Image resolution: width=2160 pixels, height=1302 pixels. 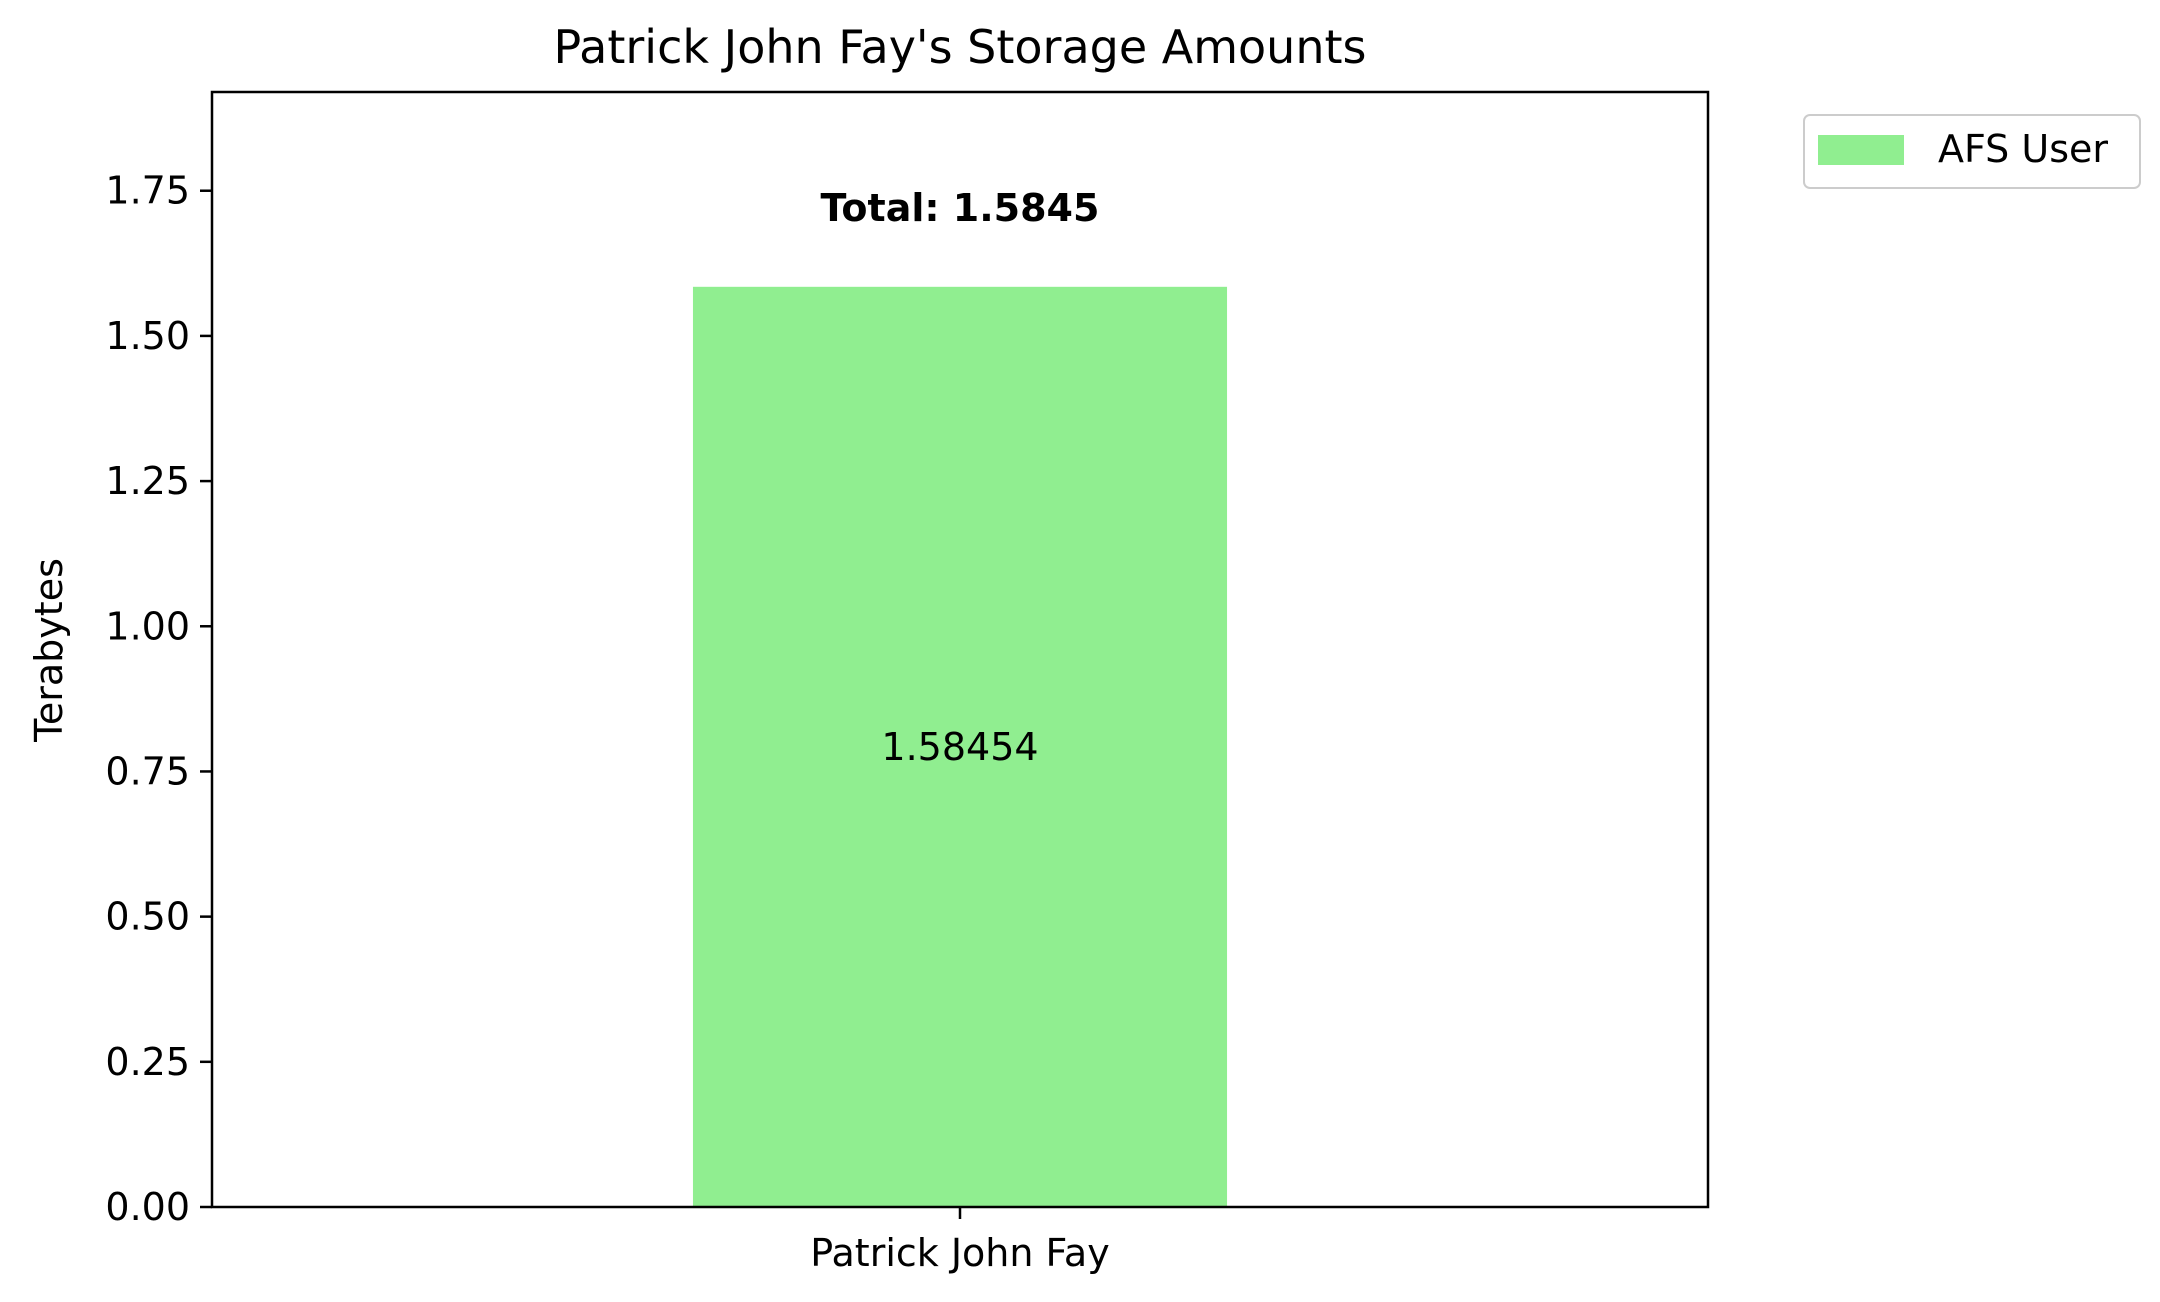 I want to click on y-axis-label: Terabytes, so click(x=49, y=650).